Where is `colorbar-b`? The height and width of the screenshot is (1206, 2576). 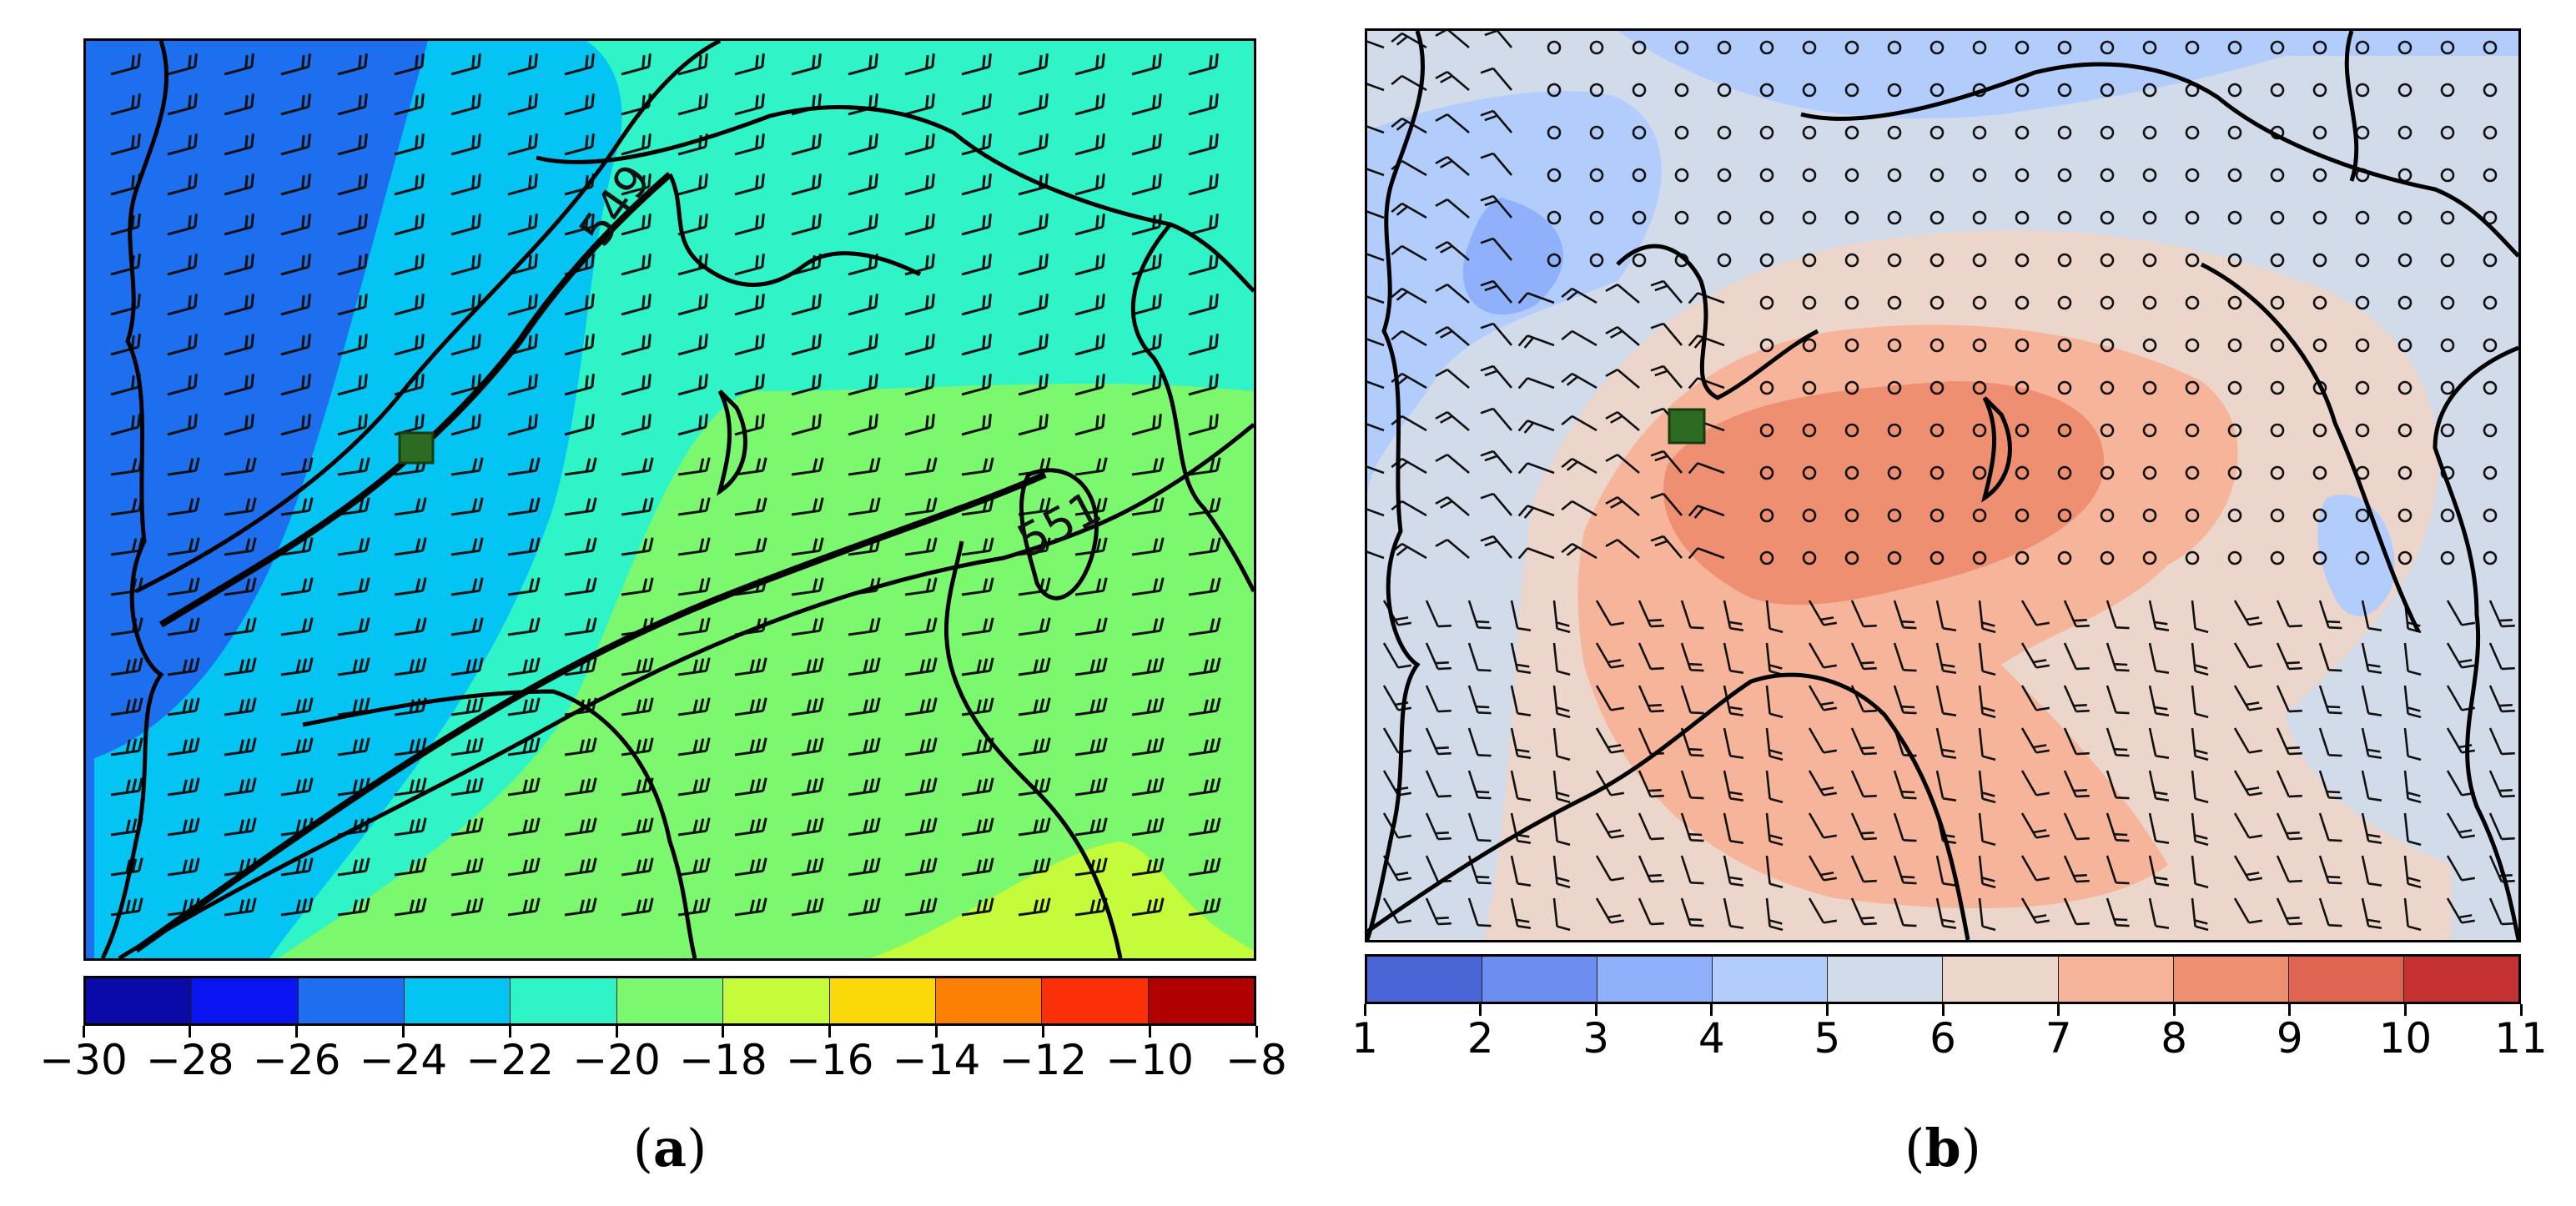
colorbar-b is located at coordinates (1943, 979).